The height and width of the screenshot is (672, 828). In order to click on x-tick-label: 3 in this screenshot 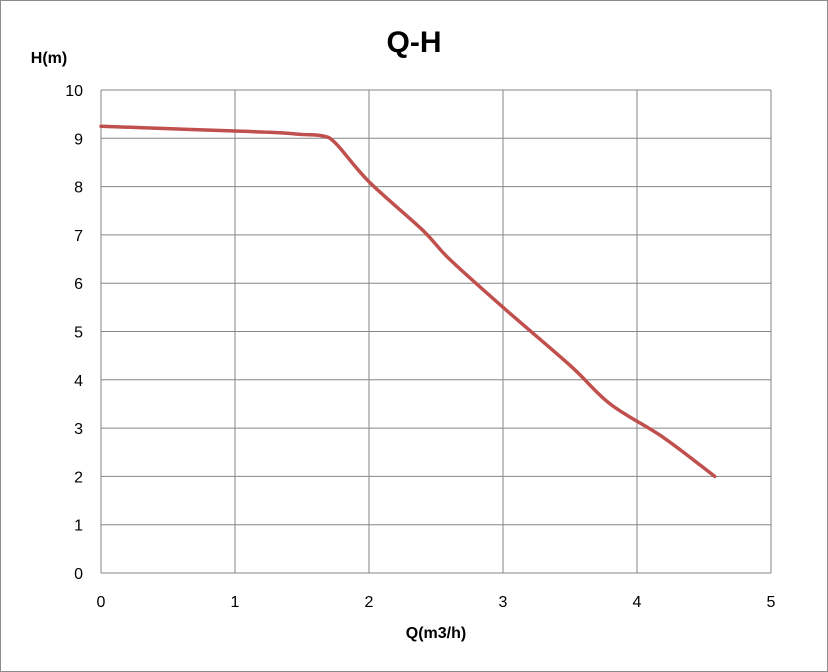, I will do `click(503, 602)`.